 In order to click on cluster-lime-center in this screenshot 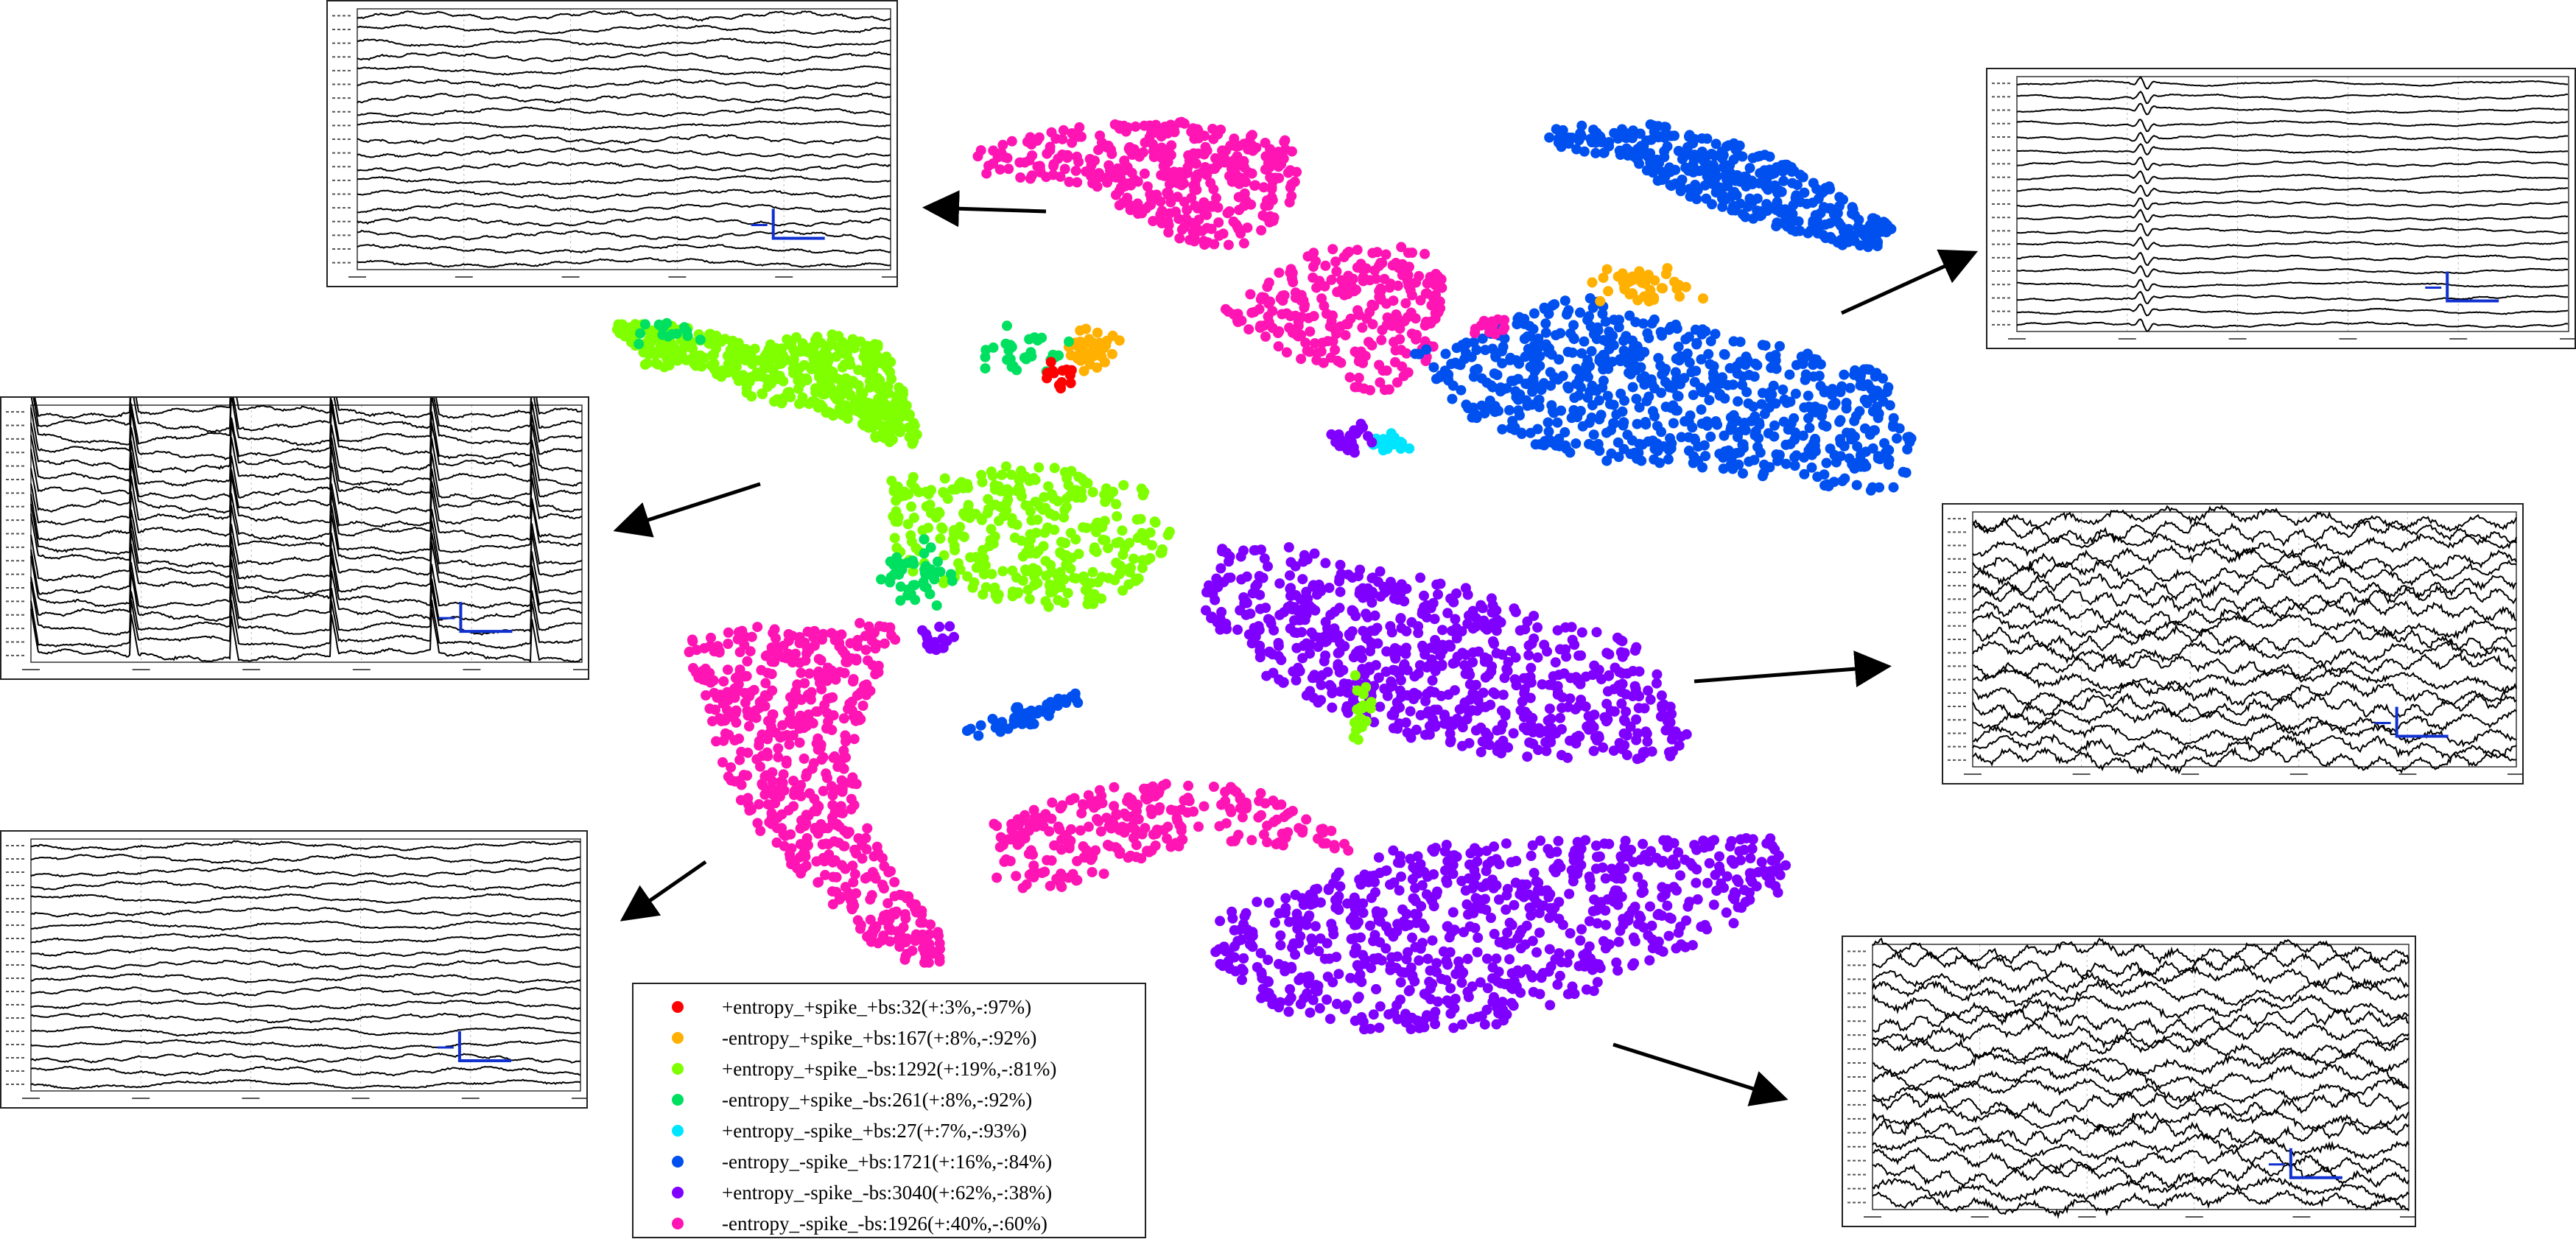, I will do `click(1030, 536)`.